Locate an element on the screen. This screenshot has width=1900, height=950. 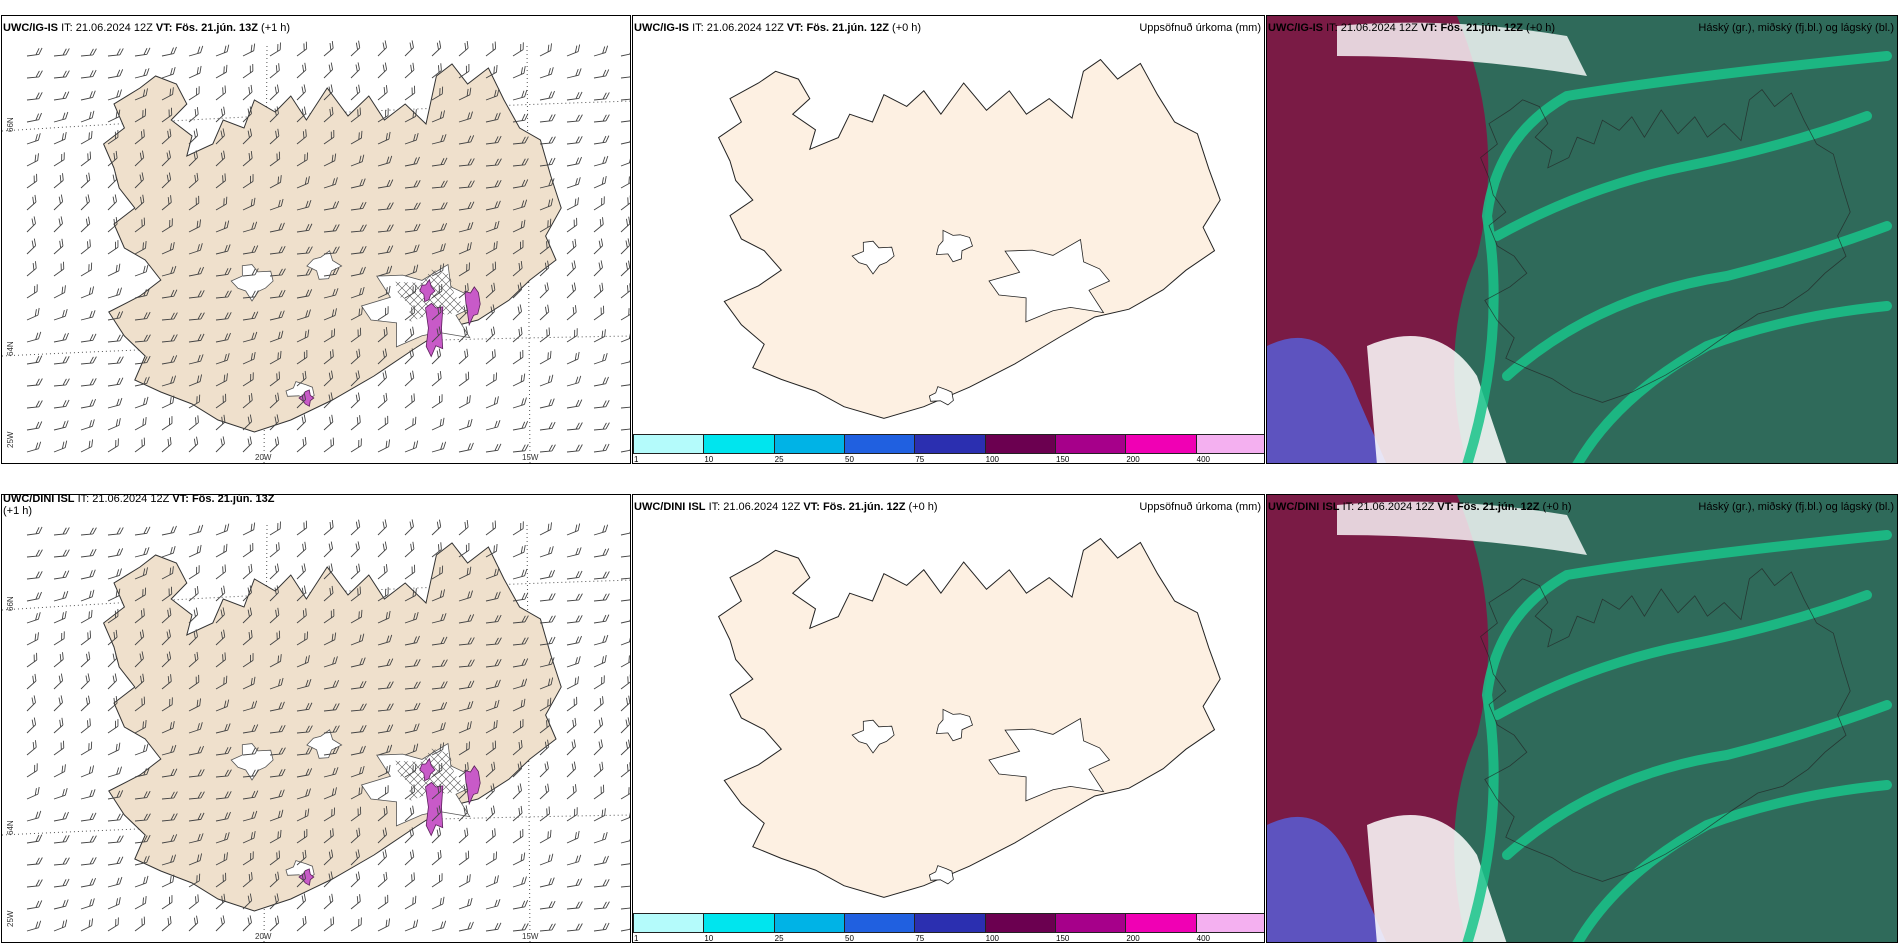
it-label: IT: is located at coordinates (714, 507).